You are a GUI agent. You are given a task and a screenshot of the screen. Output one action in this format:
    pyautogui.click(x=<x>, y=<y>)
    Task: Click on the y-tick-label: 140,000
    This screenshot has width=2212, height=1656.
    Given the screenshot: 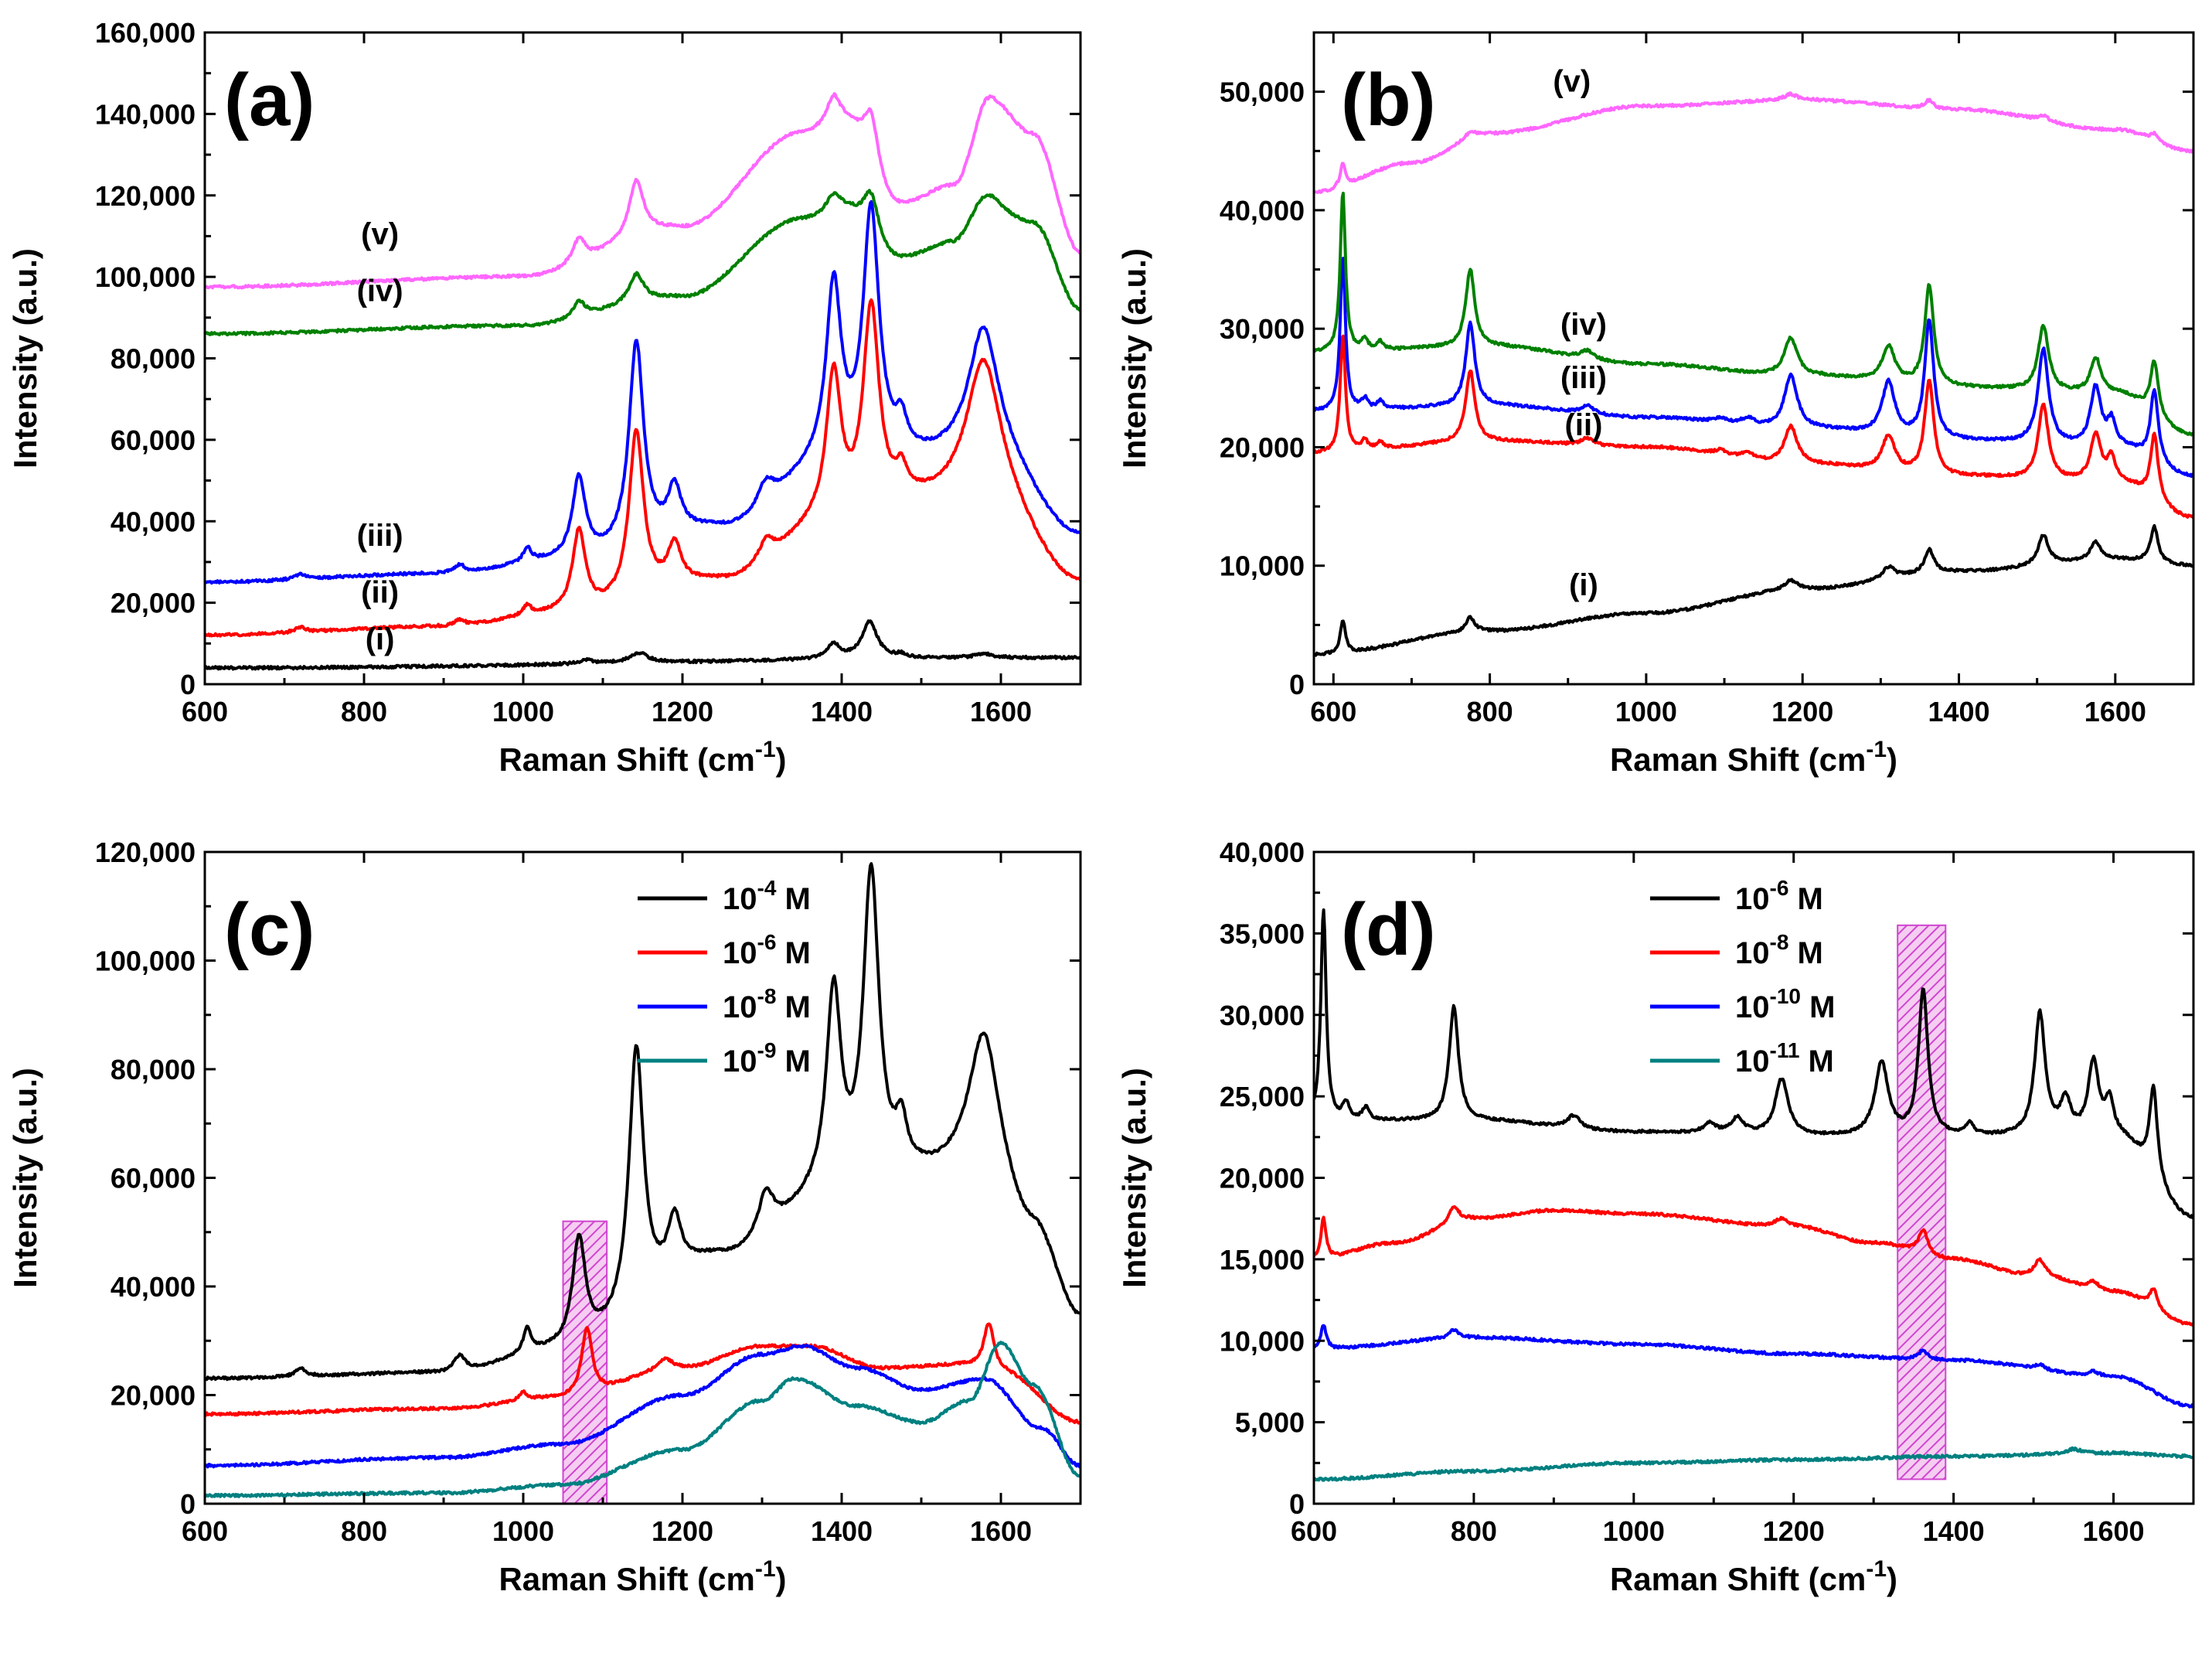 What is the action you would take?
    pyautogui.click(x=145, y=114)
    